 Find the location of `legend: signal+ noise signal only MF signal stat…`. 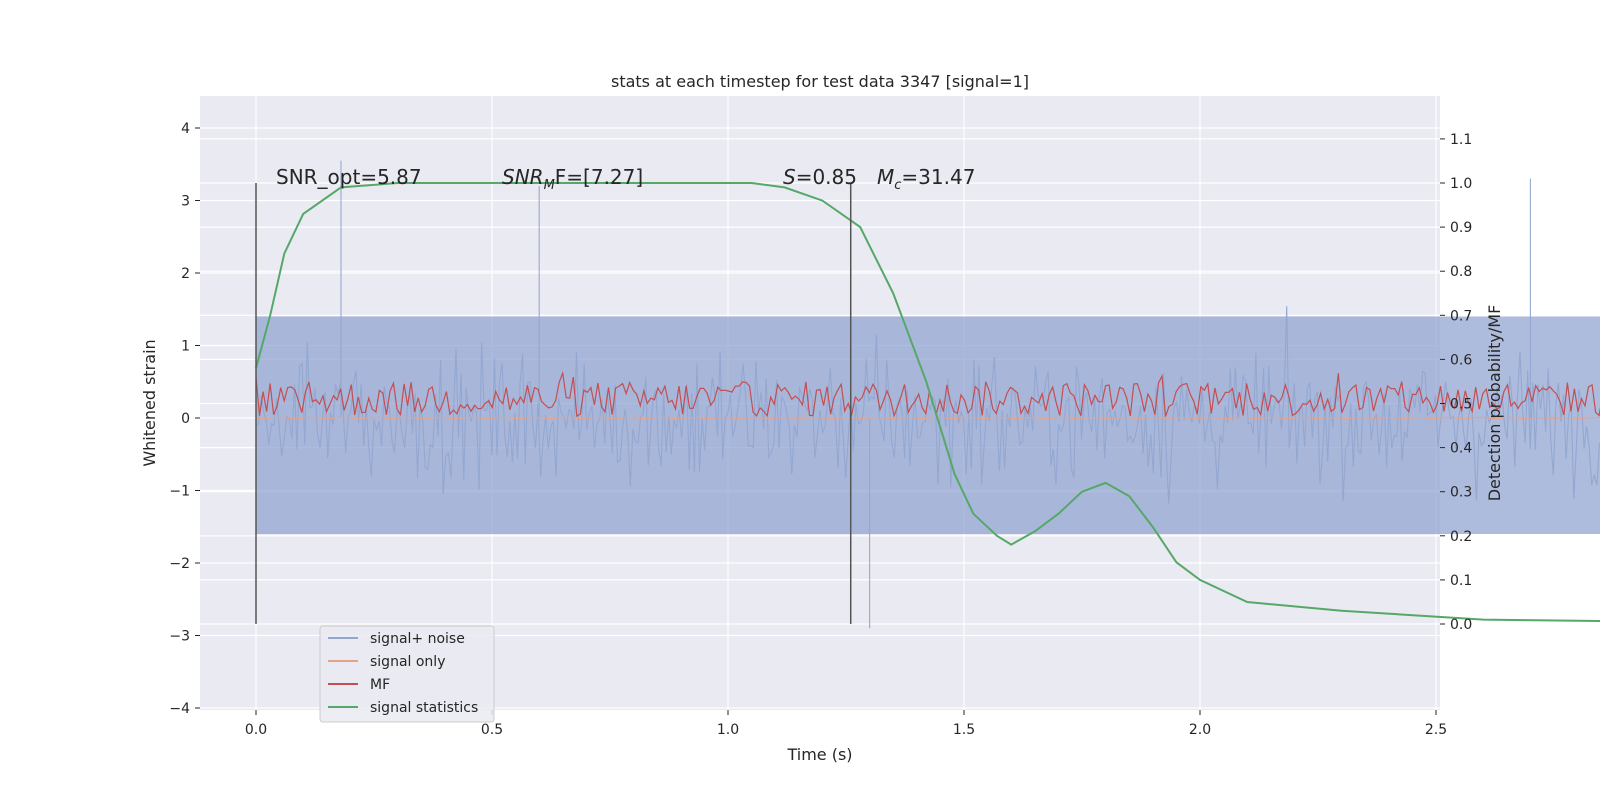

legend: signal+ noise signal only MF signal stat… is located at coordinates (407, 674).